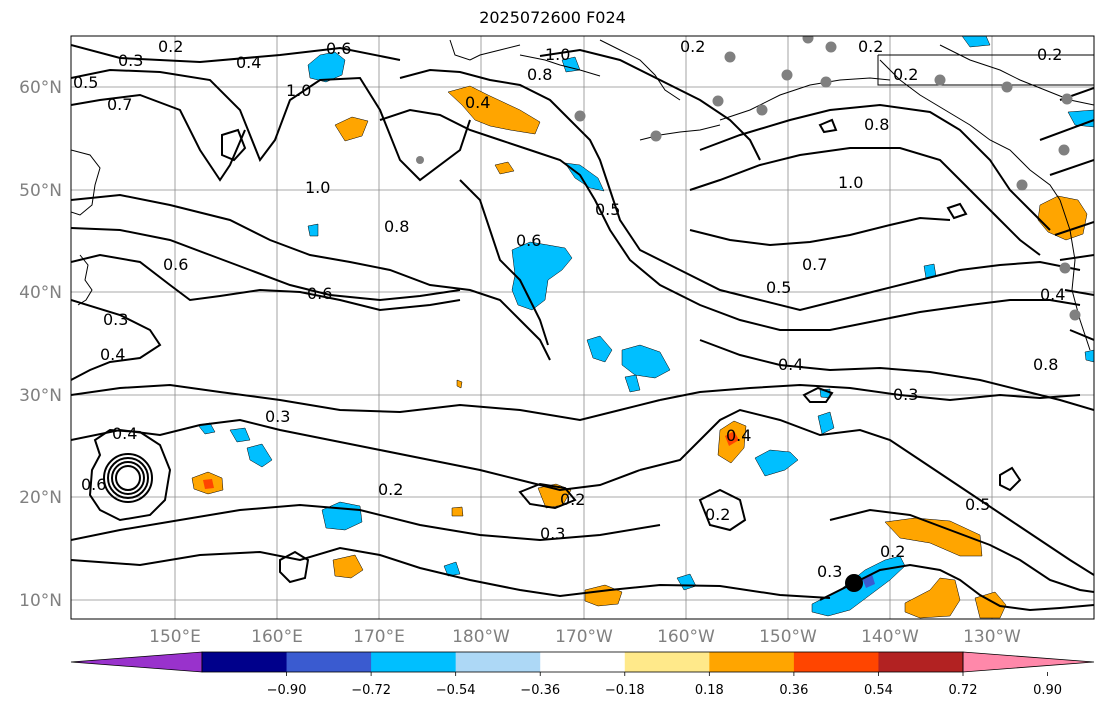 Image resolution: width=1105 pixels, height=712 pixels. Describe the element at coordinates (136, 662) in the screenshot. I see `colorbar-extend-low` at that location.